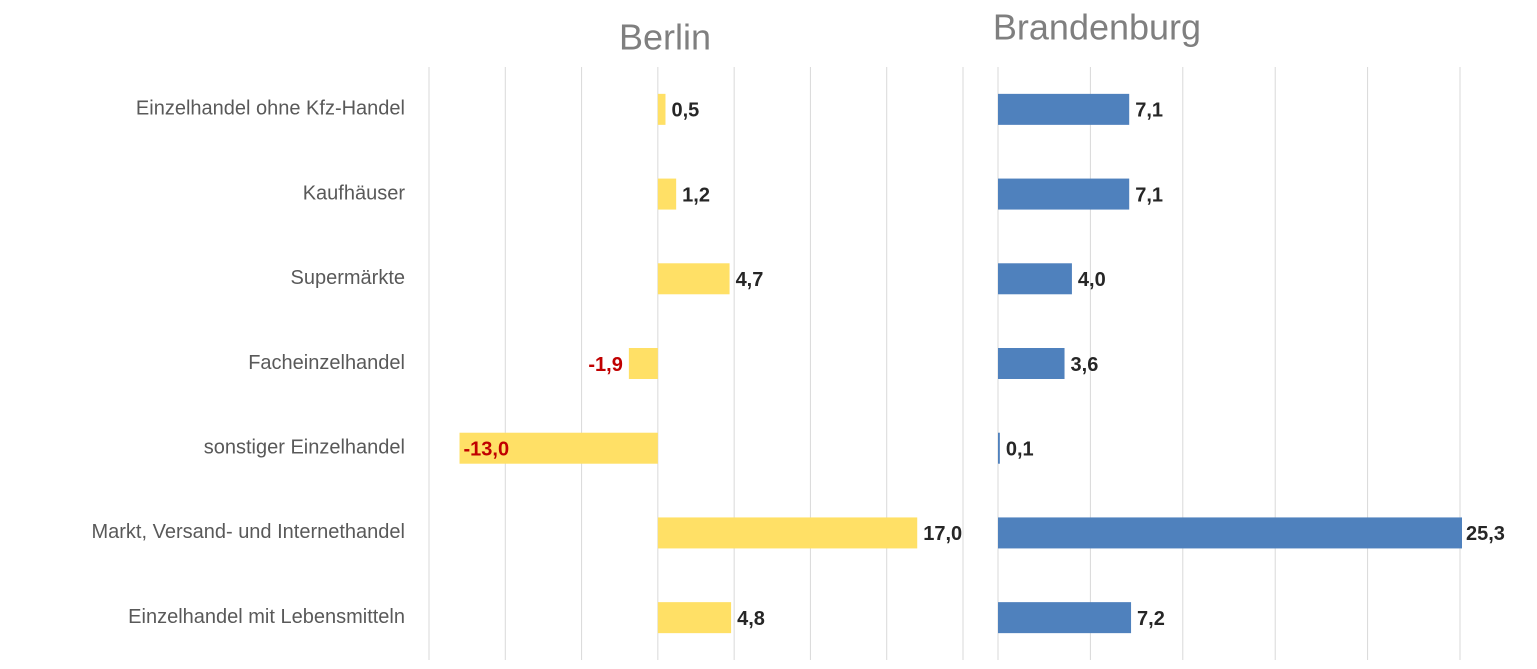 This screenshot has width=1537, height=669. What do you see at coordinates (326, 363) in the screenshot?
I see `category-label: Facheinzelhandel` at bounding box center [326, 363].